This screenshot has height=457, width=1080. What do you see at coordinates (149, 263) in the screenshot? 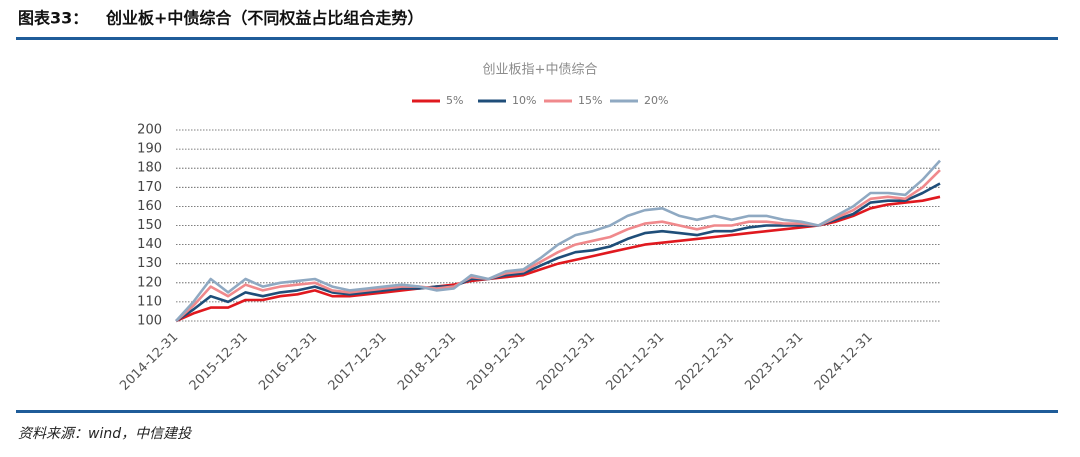
I see `y-tick-label: 130` at bounding box center [149, 263].